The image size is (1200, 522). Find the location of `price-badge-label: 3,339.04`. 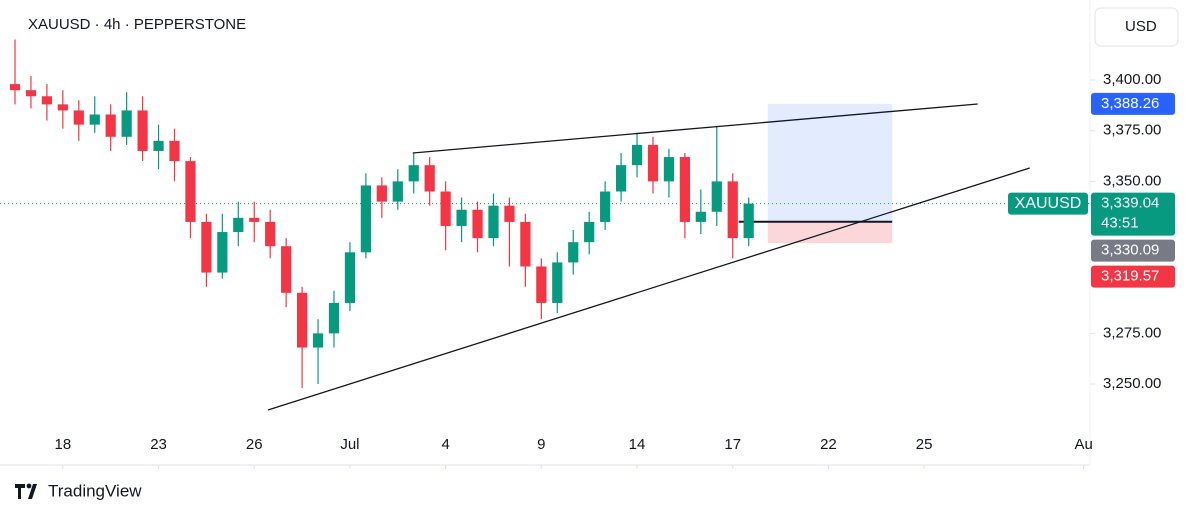

price-badge-label: 3,339.04 is located at coordinates (1130, 203).